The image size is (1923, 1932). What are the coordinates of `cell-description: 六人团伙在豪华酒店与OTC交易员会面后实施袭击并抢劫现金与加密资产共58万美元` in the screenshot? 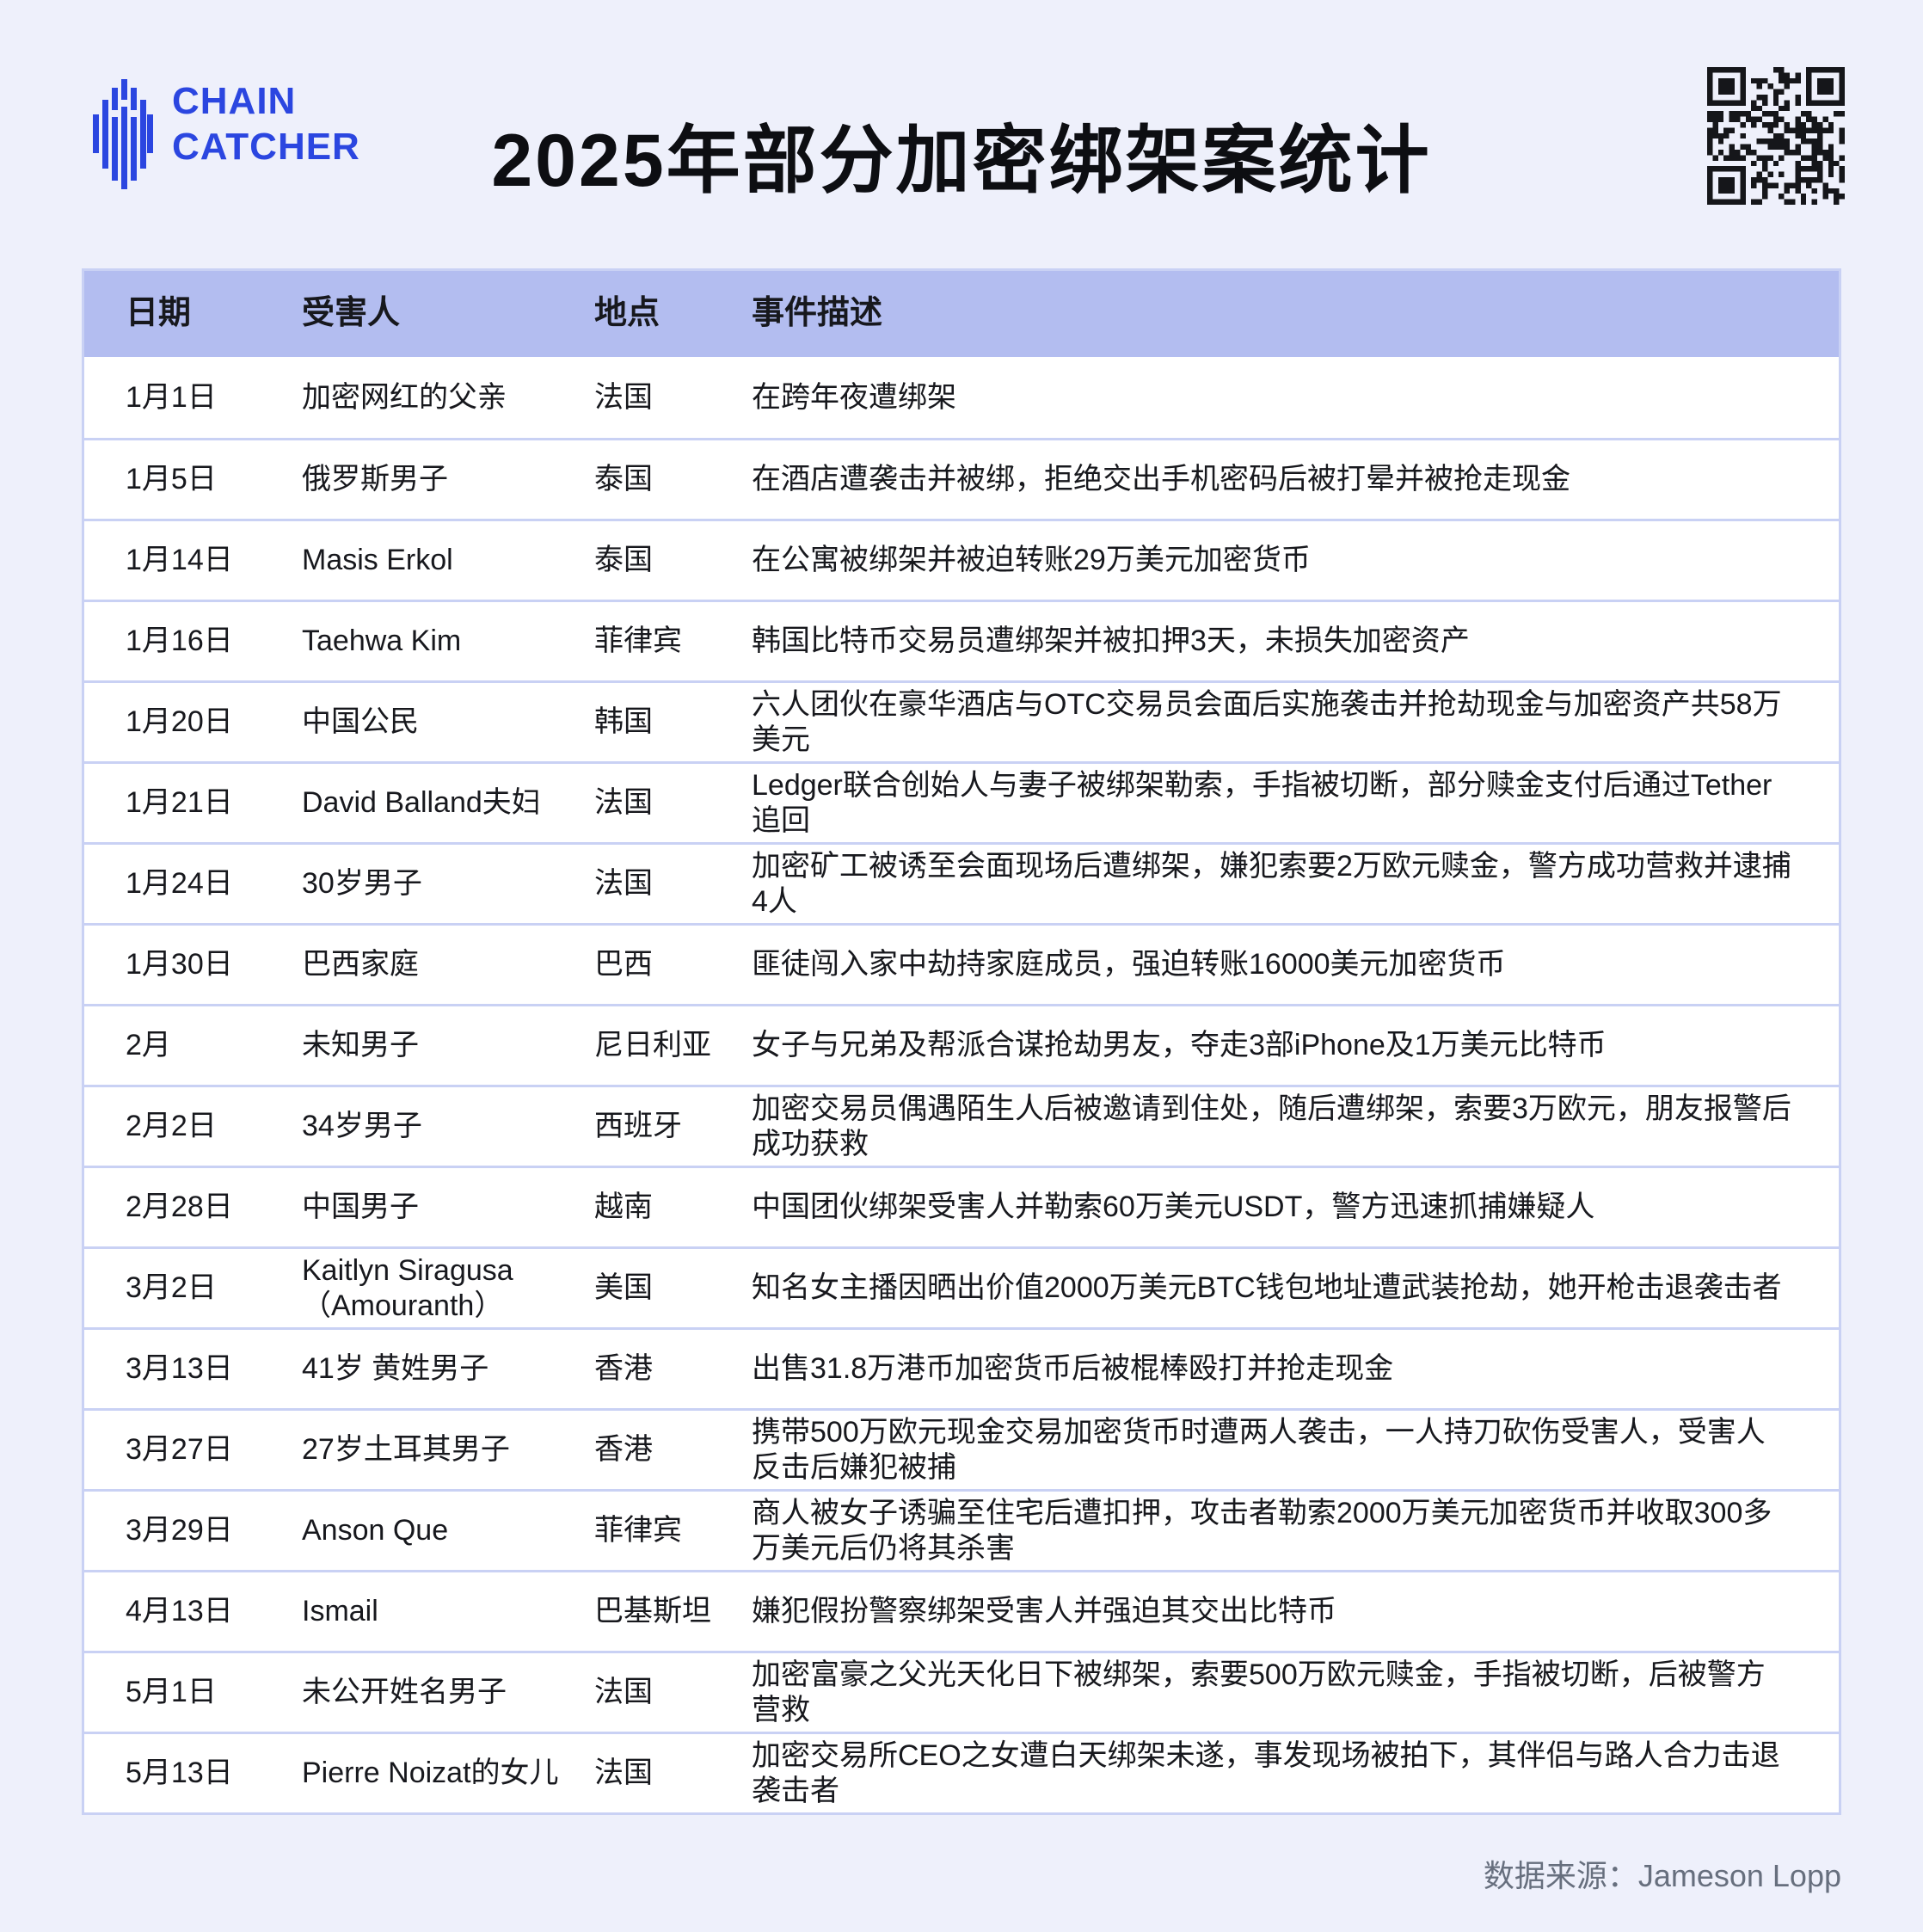 It's located at (1267, 722).